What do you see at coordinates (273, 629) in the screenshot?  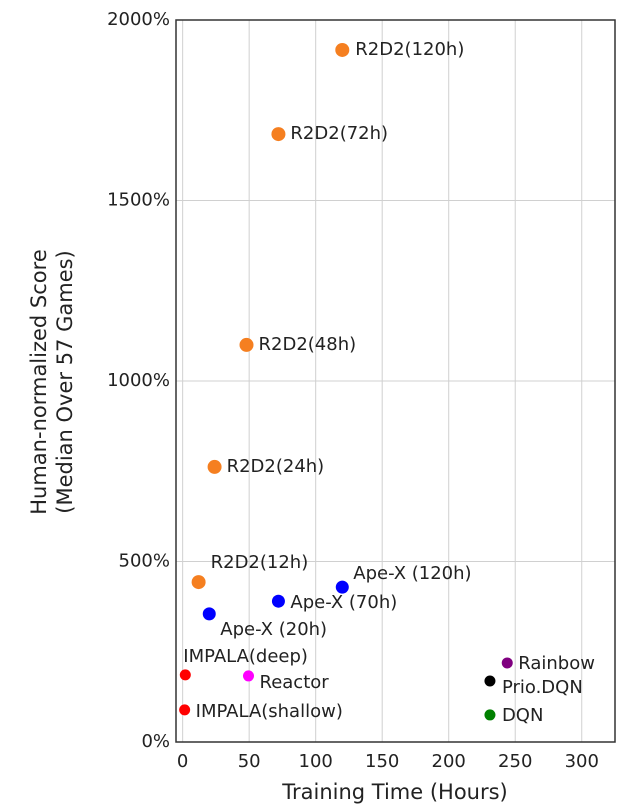 I see `point-label: Ape-X (20h)` at bounding box center [273, 629].